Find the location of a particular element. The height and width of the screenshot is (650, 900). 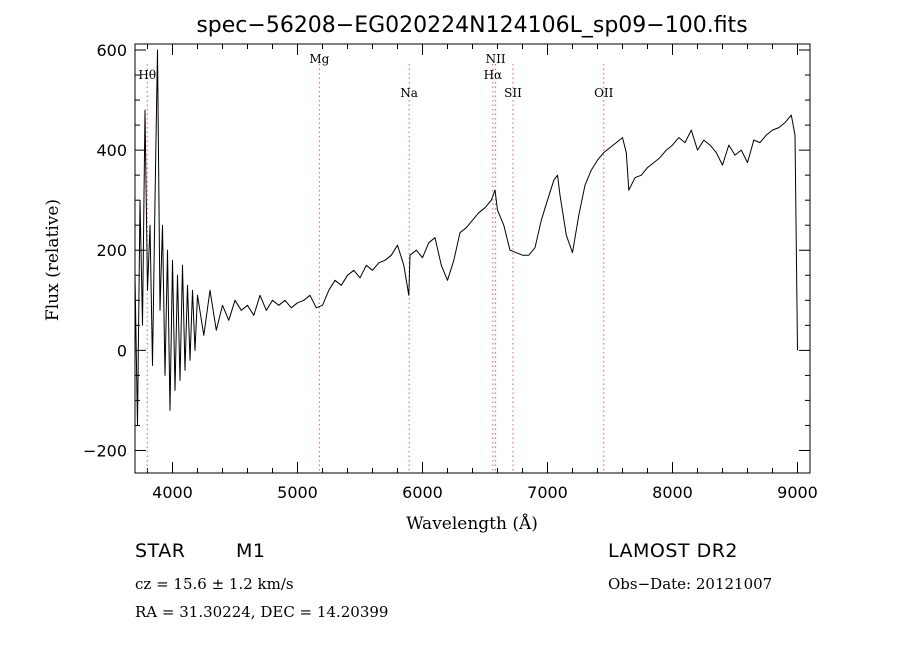

spectral-line-label: Hθ is located at coordinates (147, 75).